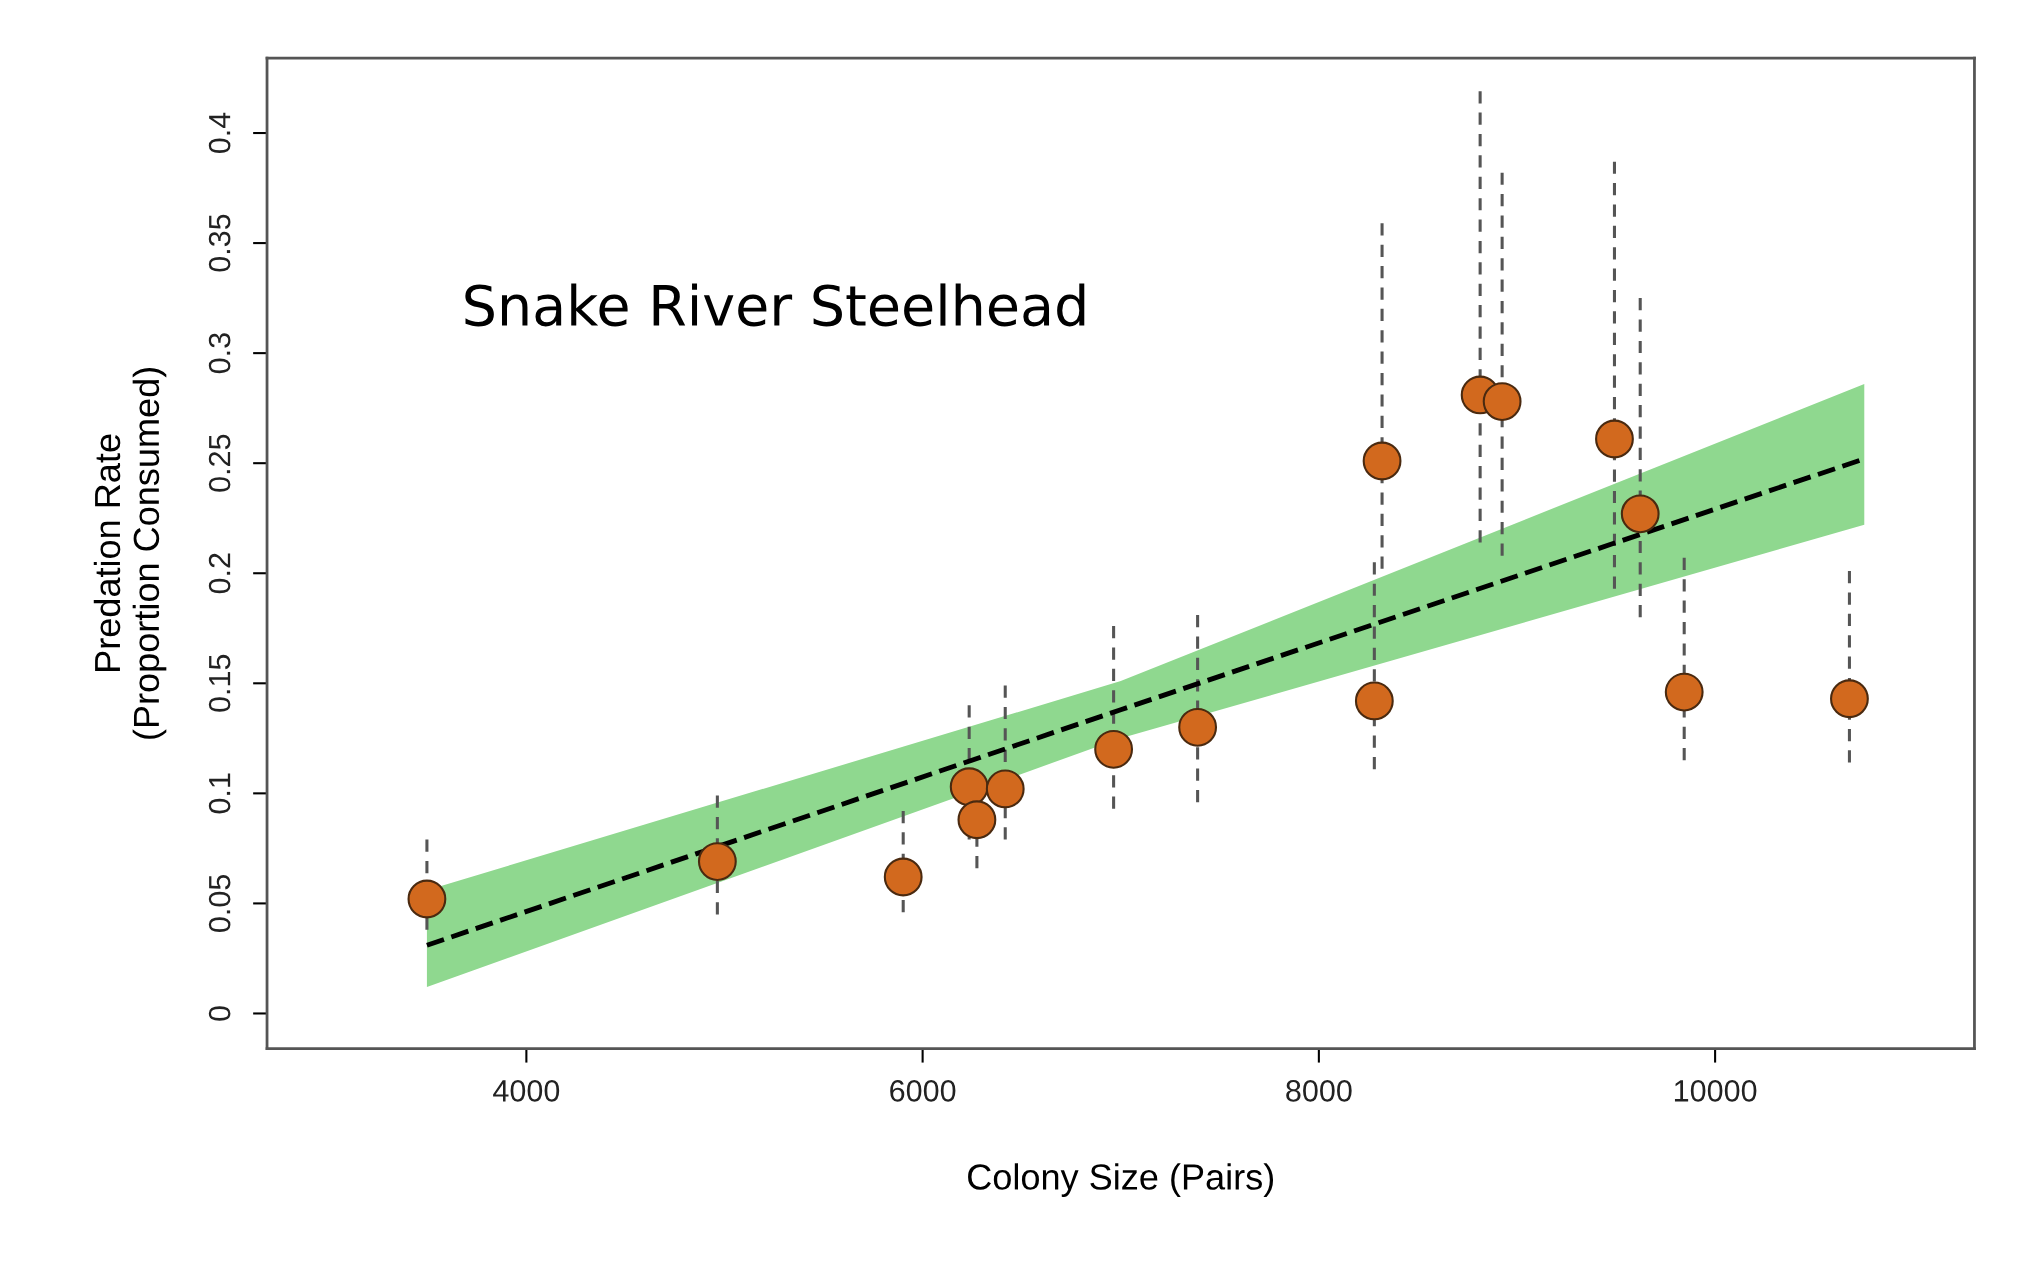 The height and width of the screenshot is (1265, 2023). What do you see at coordinates (219, 683) in the screenshot?
I see `y-tick-label: 0.15` at bounding box center [219, 683].